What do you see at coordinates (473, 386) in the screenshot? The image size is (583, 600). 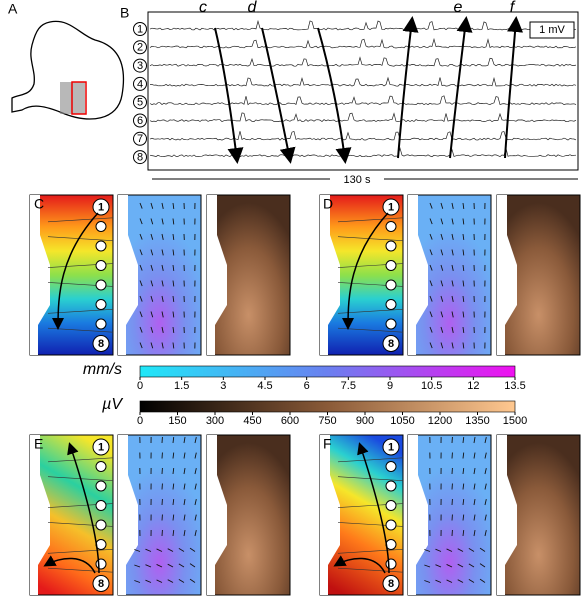 I see `colorbar-tick-label: 12` at bounding box center [473, 386].